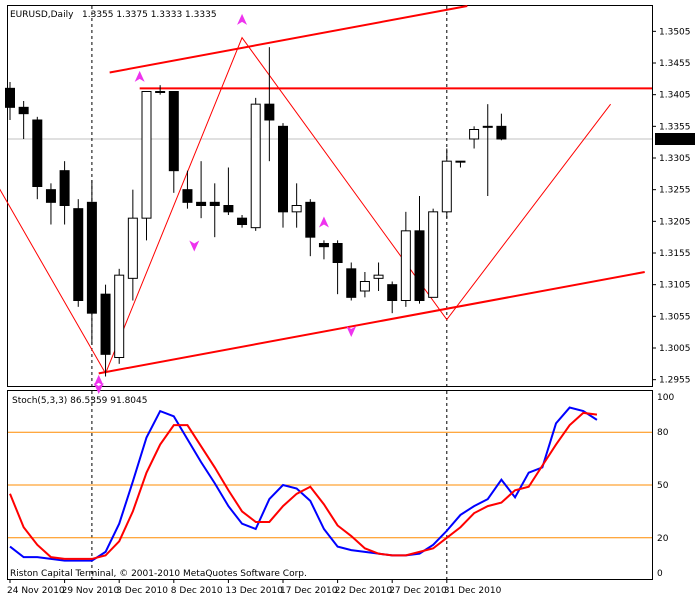 The image size is (698, 601). Describe the element at coordinates (254, 591) in the screenshot. I see `date-tick-4: 13 Dec 2010` at that location.